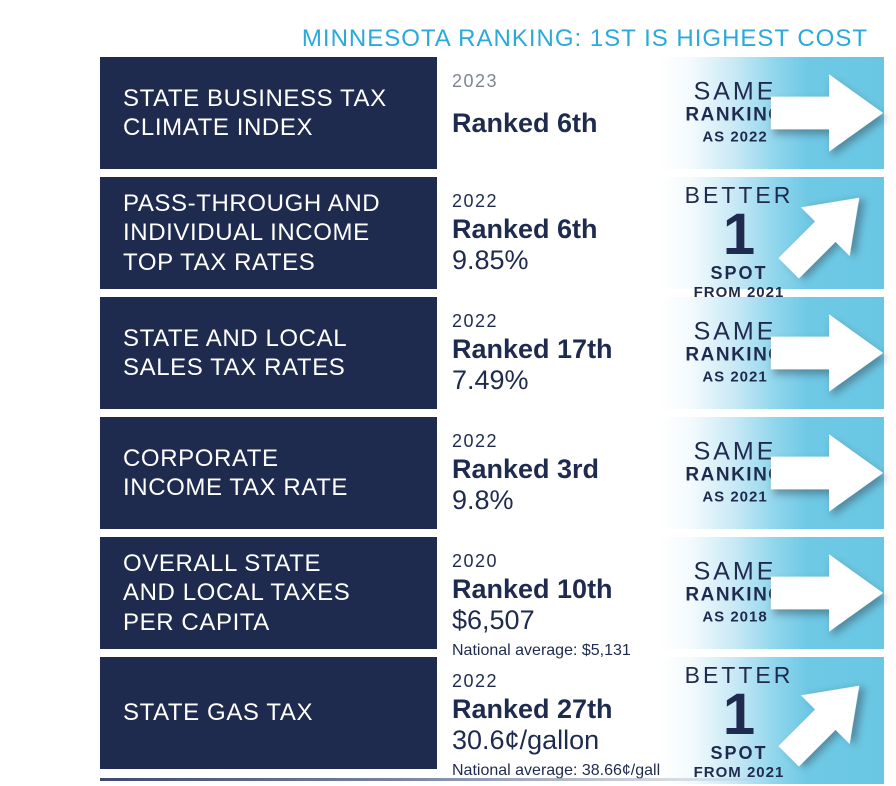 Image resolution: width=896 pixels, height=786 pixels. What do you see at coordinates (490, 259) in the screenshot?
I see `value-label: 9.85%` at bounding box center [490, 259].